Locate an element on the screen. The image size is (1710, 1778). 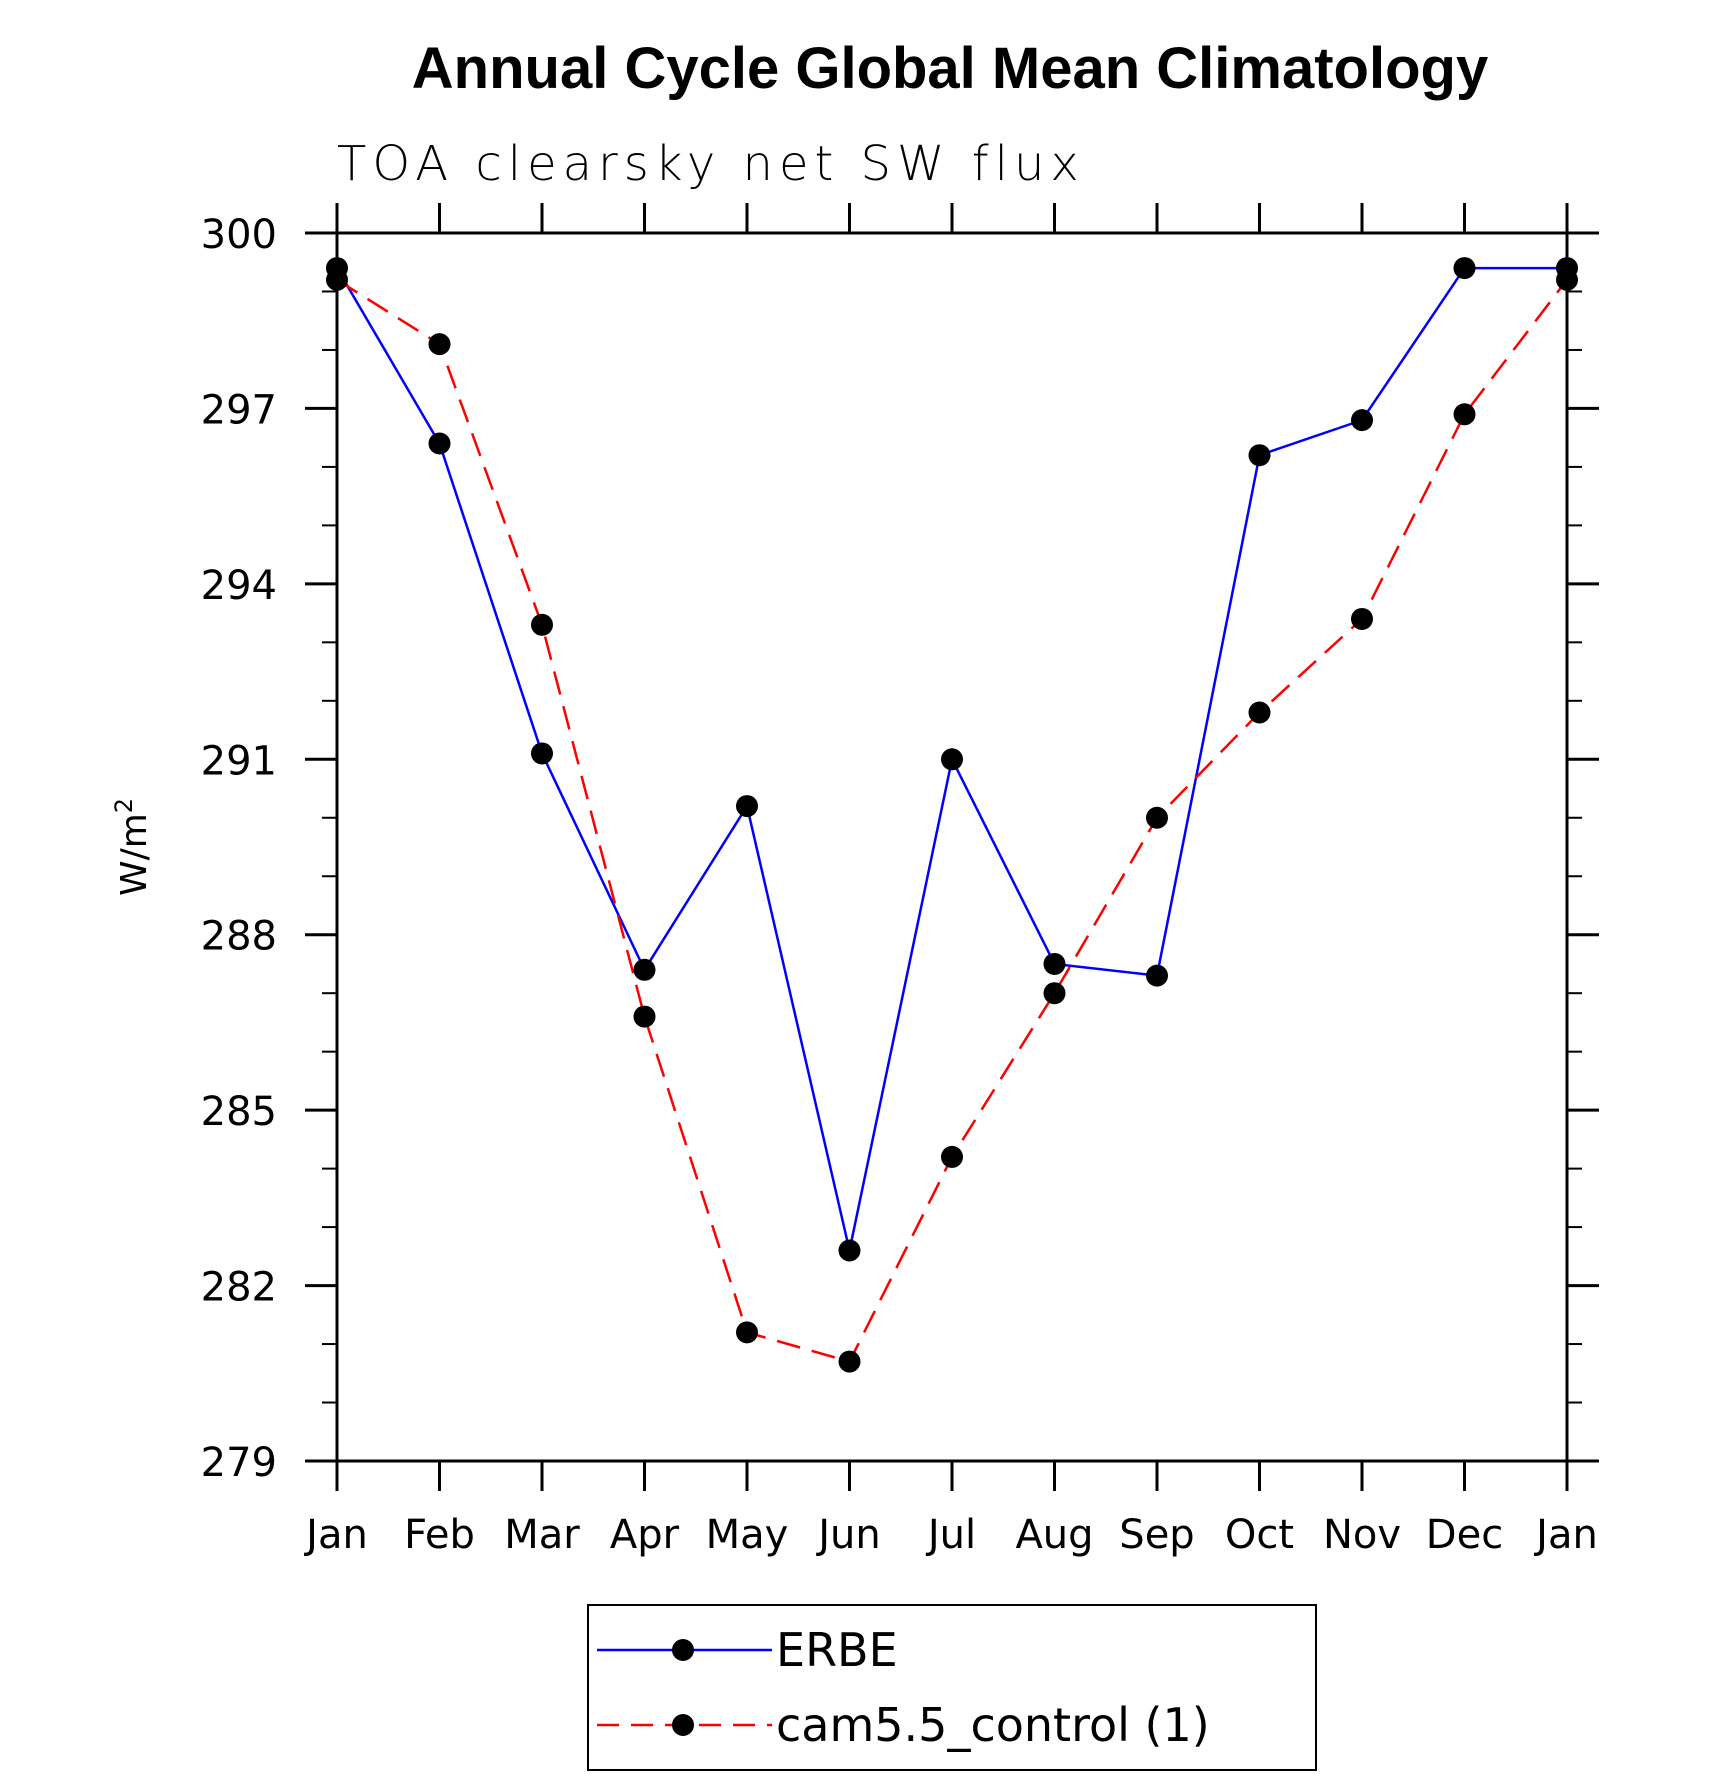
legend-marker-cam is located at coordinates (683, 1725).